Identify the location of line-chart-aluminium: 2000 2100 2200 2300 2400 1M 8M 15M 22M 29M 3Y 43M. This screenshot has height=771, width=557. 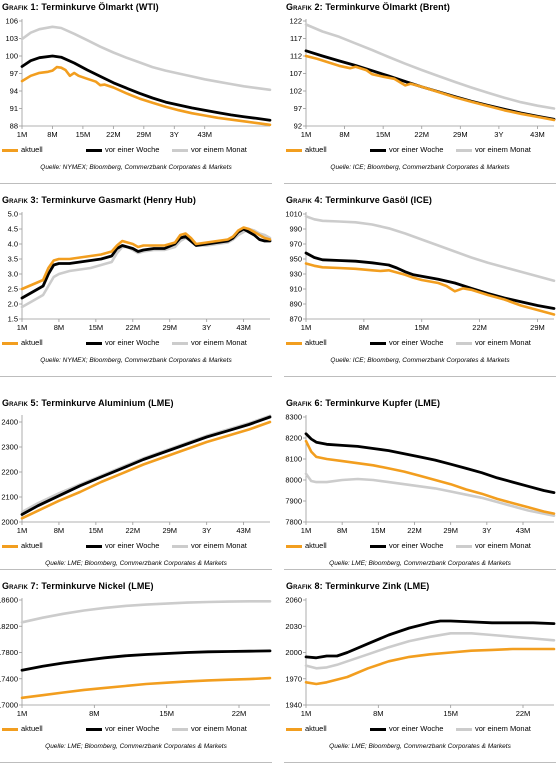
(136, 474).